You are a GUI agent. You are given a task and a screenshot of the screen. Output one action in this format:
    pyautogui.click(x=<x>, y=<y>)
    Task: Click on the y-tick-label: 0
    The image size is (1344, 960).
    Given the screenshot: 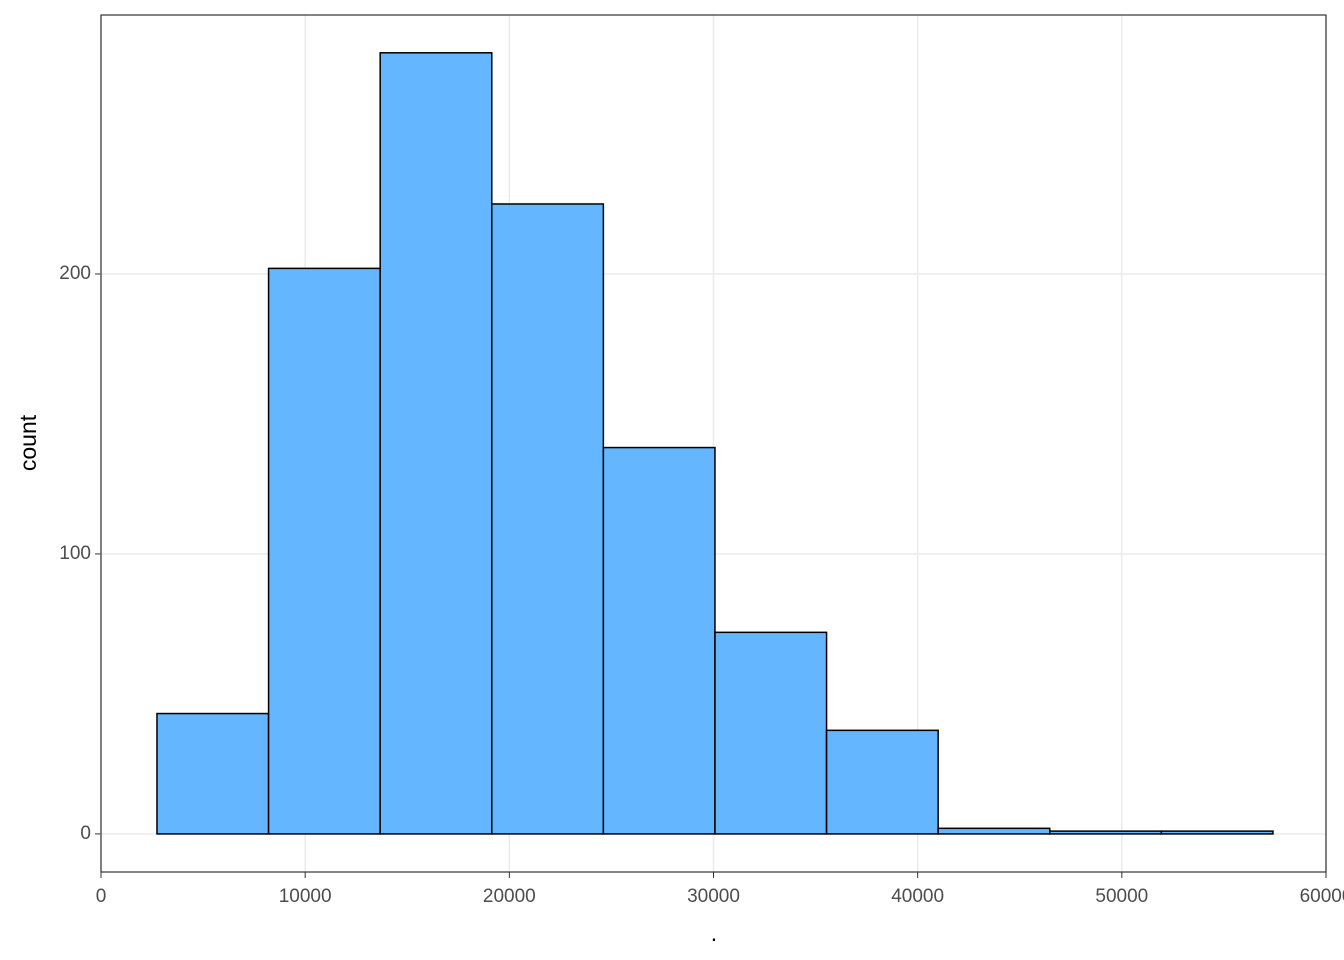 What is the action you would take?
    pyautogui.click(x=85, y=833)
    